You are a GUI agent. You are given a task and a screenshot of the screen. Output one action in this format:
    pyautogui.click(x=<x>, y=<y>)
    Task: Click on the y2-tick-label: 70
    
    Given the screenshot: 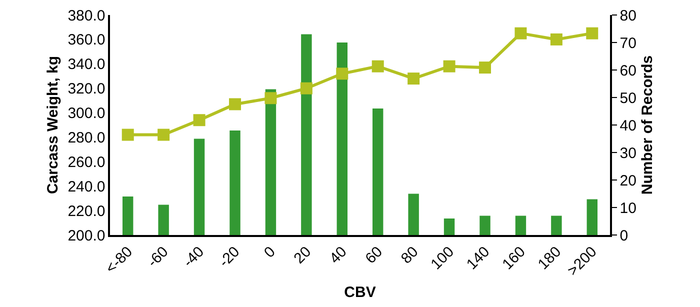 What is the action you would take?
    pyautogui.click(x=628, y=43)
    